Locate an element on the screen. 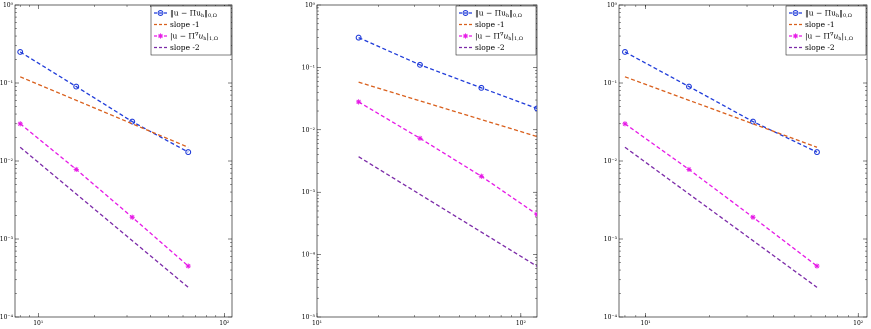 This screenshot has width=871, height=329. chart-3-legend-entry-u-u-h-0-marker is located at coordinates (795, 13).